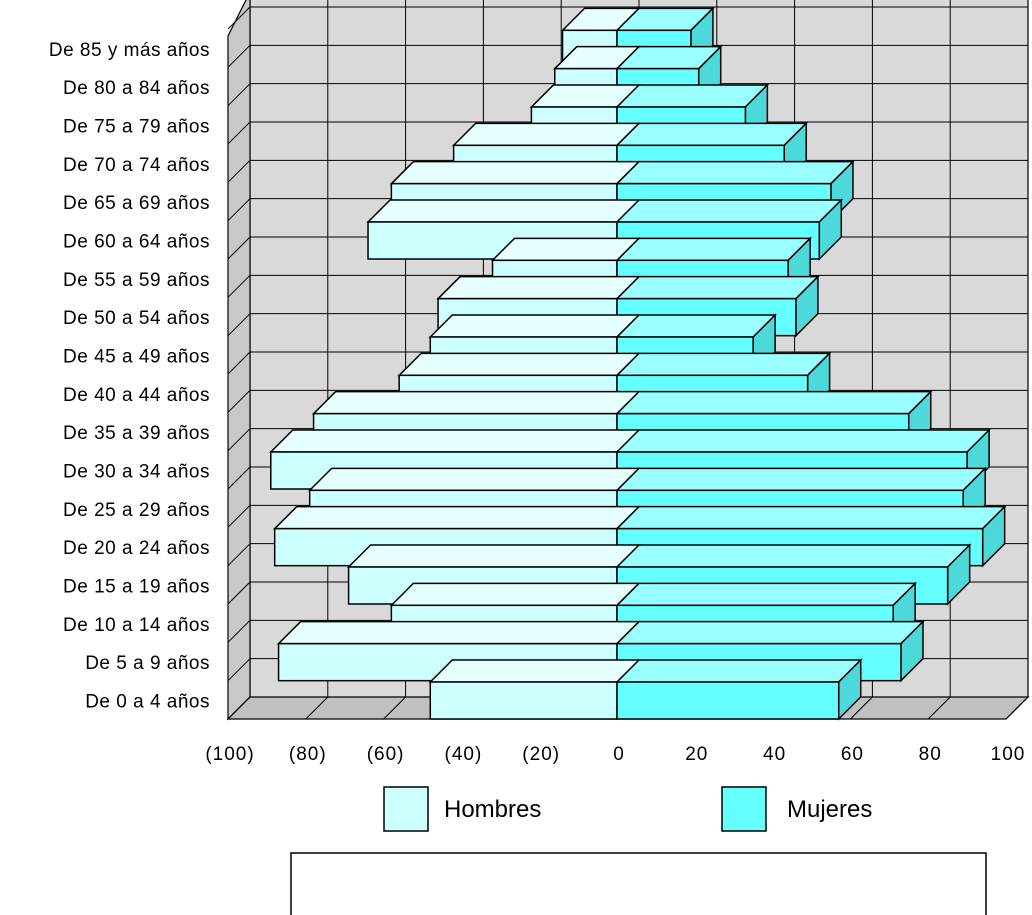 Image resolution: width=1032 pixels, height=915 pixels. Describe the element at coordinates (136, 127) in the screenshot. I see `category-label: De 75 a 79 años` at that location.